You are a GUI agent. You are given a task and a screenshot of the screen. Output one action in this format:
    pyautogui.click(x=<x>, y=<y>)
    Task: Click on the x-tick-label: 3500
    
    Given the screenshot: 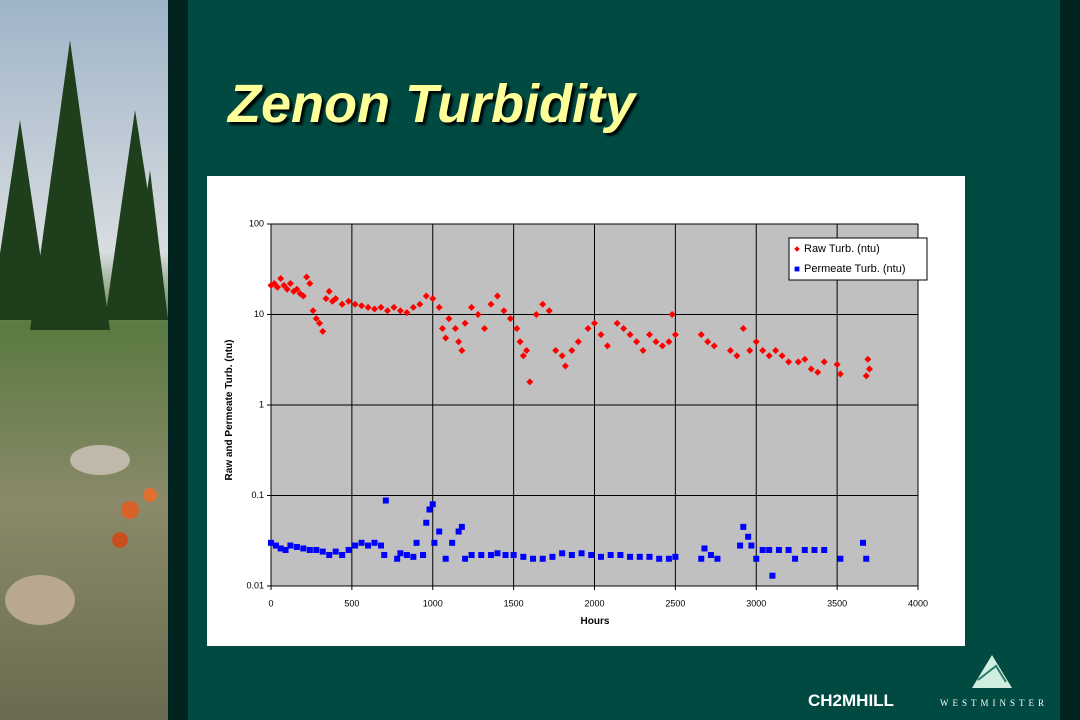 What is the action you would take?
    pyautogui.click(x=837, y=603)
    